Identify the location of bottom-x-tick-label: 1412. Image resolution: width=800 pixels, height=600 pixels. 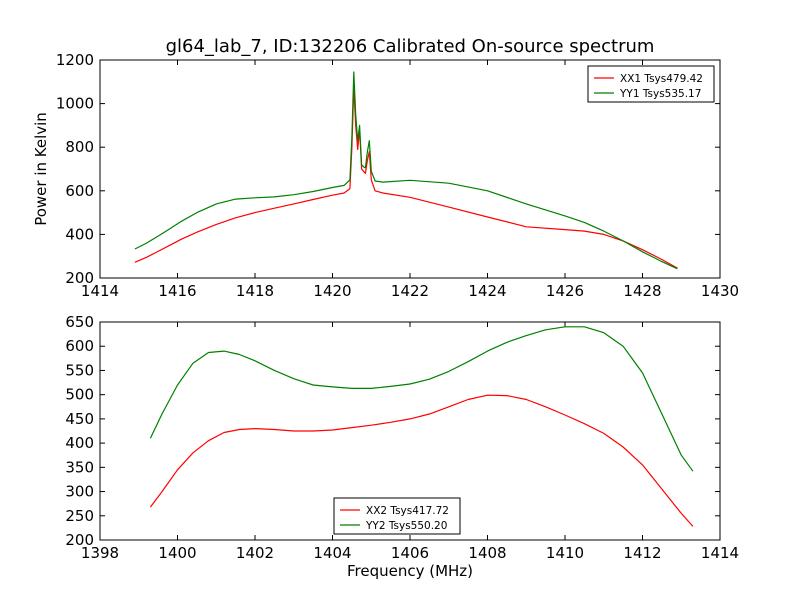
(642, 553).